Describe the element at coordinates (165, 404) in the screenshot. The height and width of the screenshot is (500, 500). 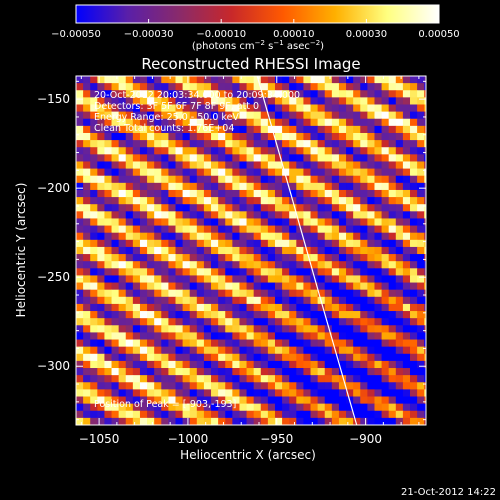
I see `peak-position-label: Position of Peak = [-903,-193]` at that location.